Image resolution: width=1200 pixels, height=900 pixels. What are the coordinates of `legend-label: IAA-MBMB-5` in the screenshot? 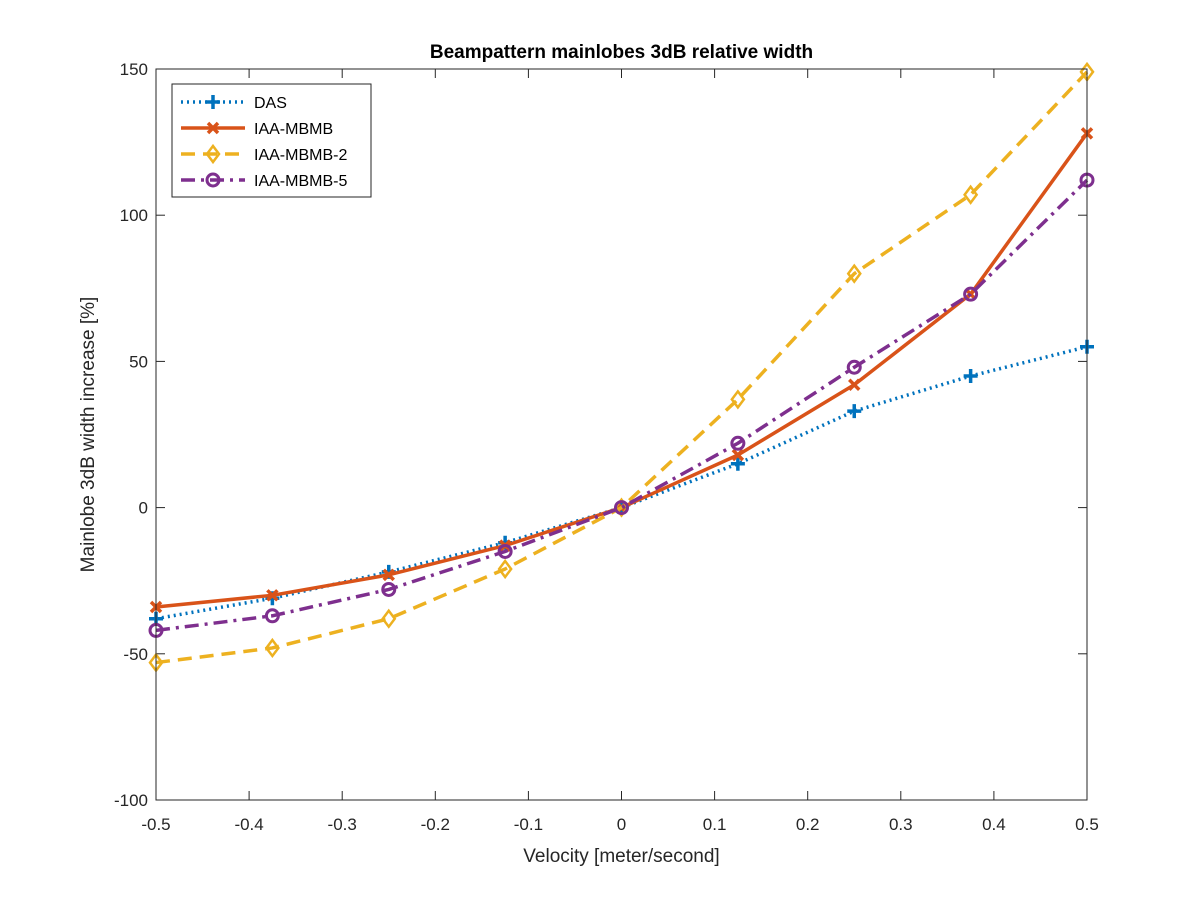 It's located at (300, 181).